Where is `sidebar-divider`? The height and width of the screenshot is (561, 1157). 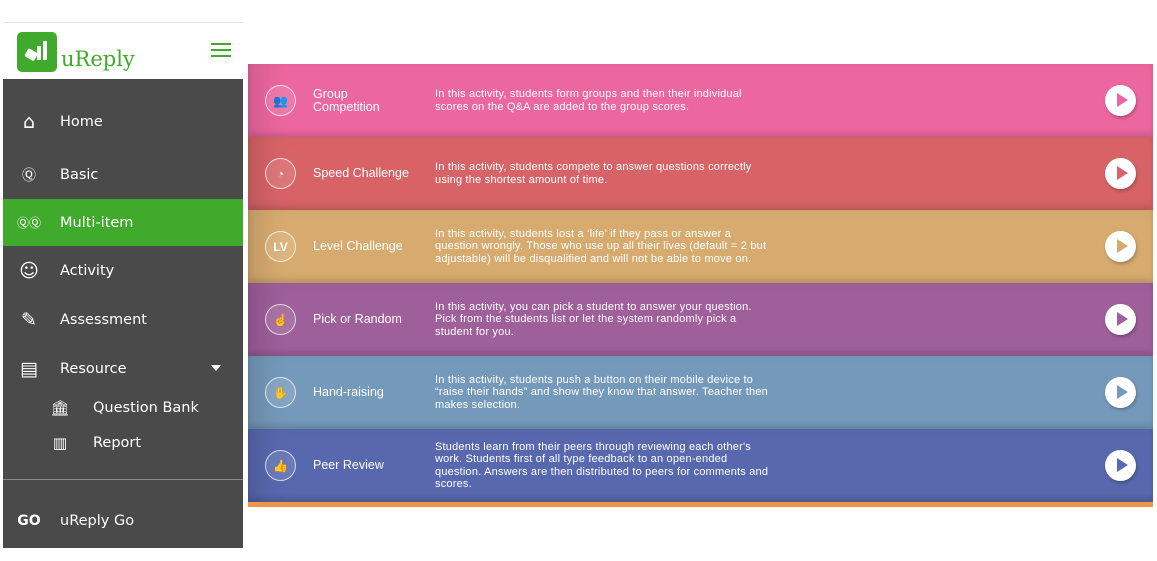
sidebar-divider is located at coordinates (123, 479).